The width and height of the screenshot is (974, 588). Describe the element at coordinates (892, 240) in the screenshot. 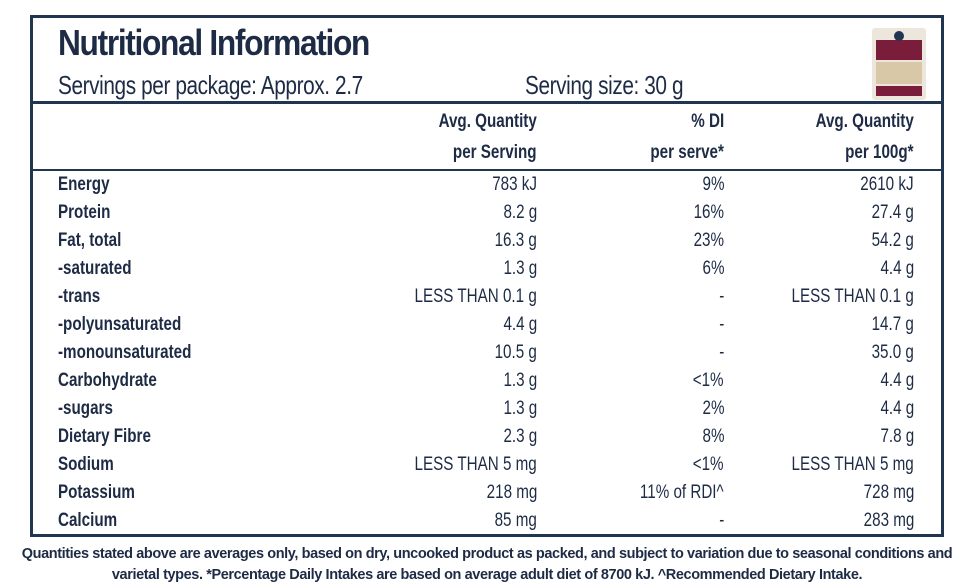

I see `nutrient-value: 54.2 g` at that location.